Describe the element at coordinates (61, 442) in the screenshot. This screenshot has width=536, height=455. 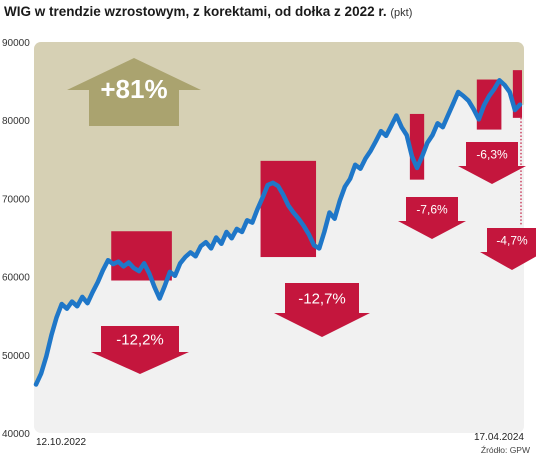
I see `x-start-label: 12.10.2022` at that location.